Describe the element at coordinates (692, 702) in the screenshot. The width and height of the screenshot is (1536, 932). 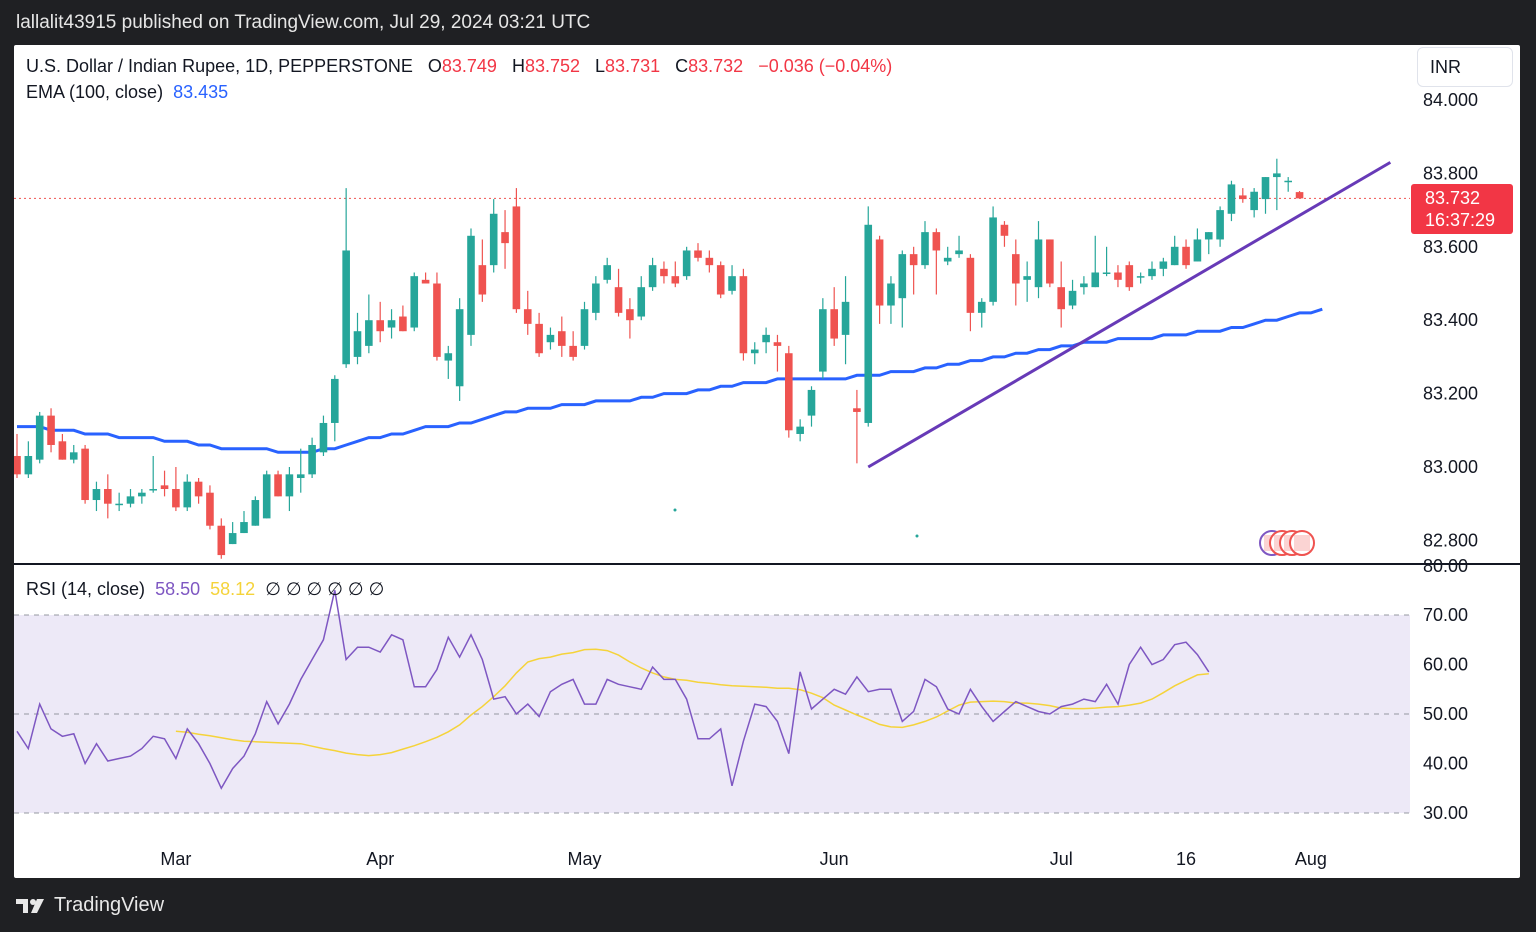
I see `rsi-ma-line` at that location.